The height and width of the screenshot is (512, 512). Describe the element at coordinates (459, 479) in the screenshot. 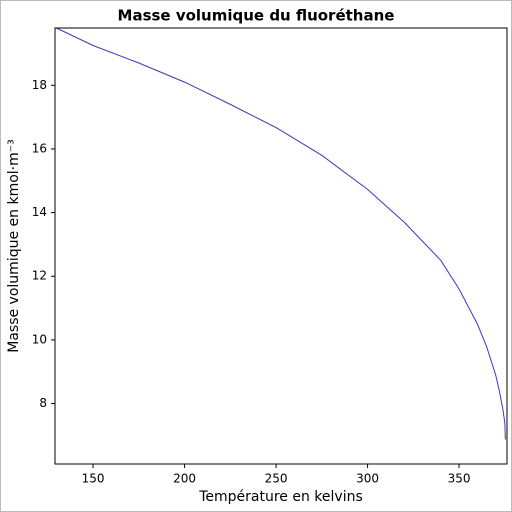

I see `x-tick-label: 350` at that location.